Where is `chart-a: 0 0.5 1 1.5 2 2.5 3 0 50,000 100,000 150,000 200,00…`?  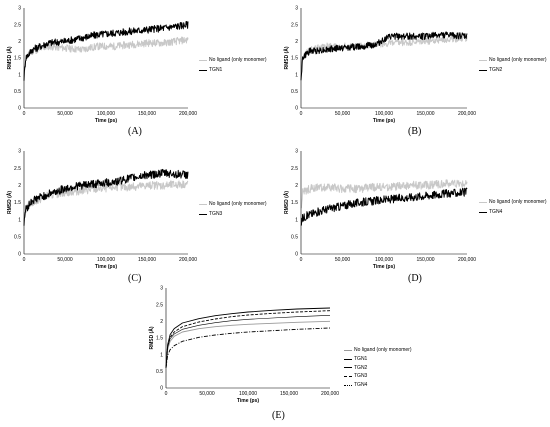 chart-a: 0 0.5 1 1.5 2 2.5 3 0 50,000 100,000 150,000 200,00… is located at coordinates (101, 65).